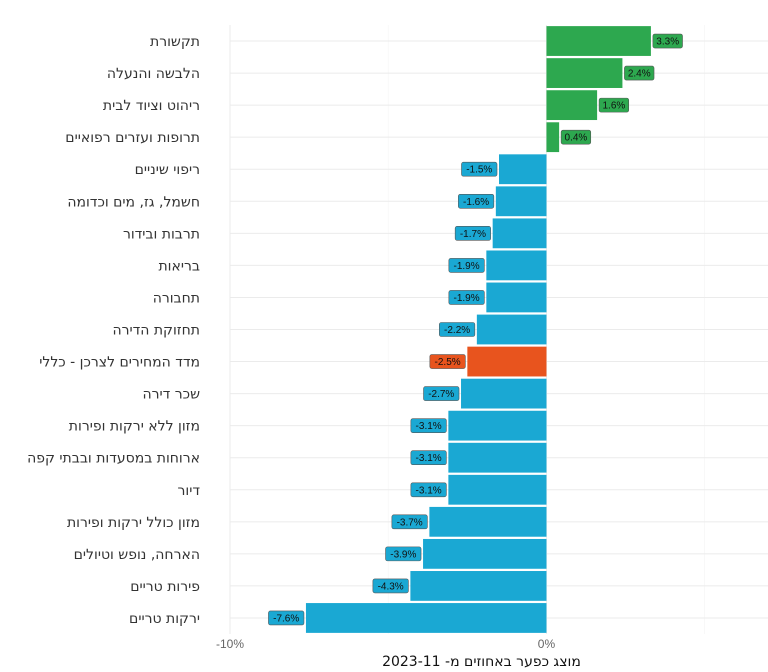 Image resolution: width=768 pixels, height=672 pixels. I want to click on data-label: -1.6%, so click(476, 201).